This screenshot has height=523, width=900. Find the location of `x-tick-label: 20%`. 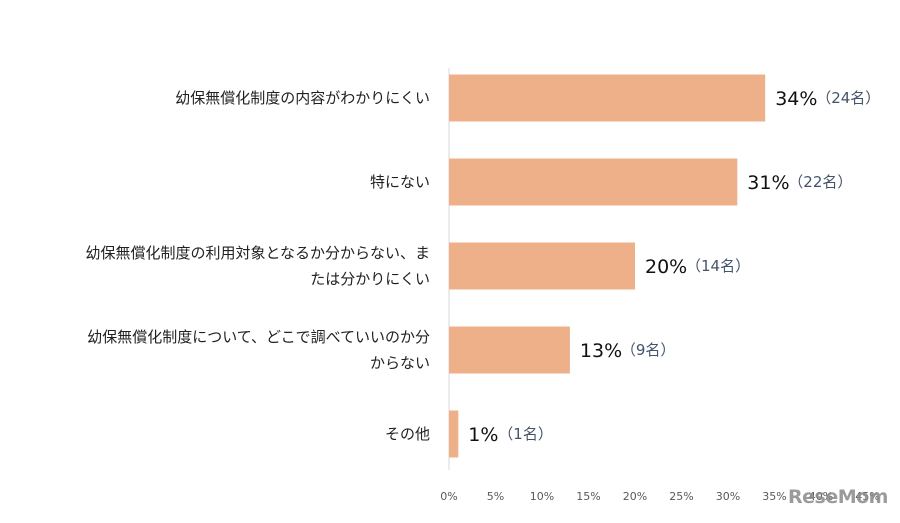

x-tick-label: 20% is located at coordinates (635, 496).